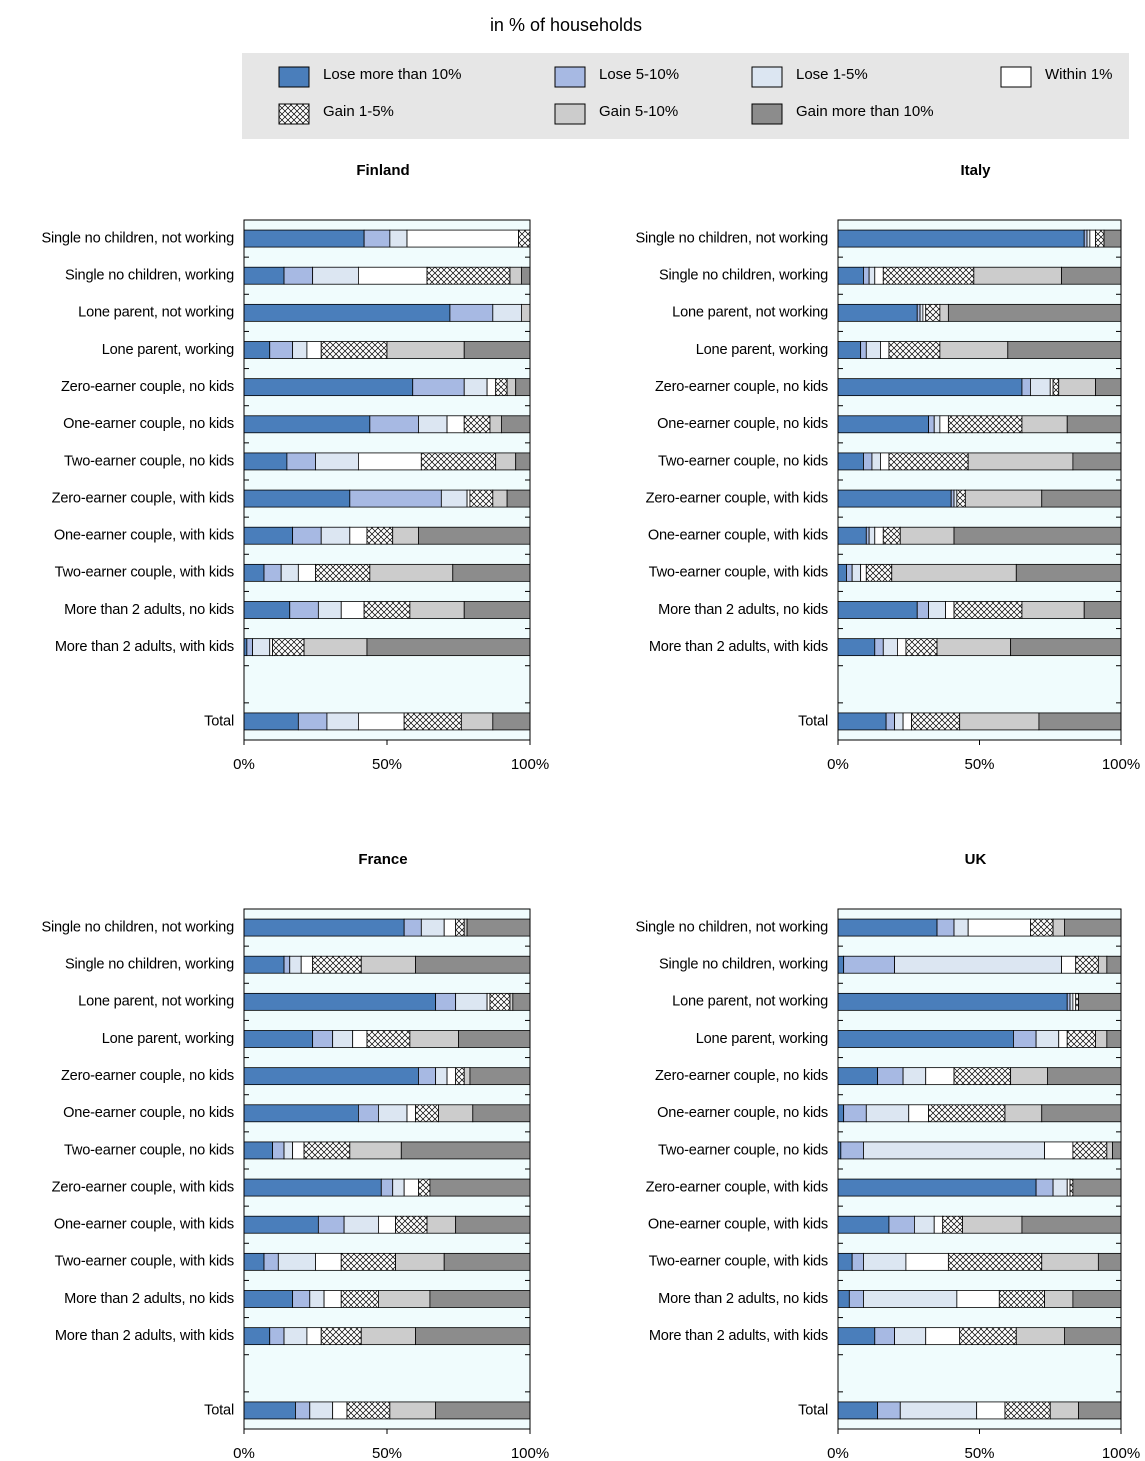 The height and width of the screenshot is (1461, 1145). Describe the element at coordinates (566, 25) in the screenshot. I see `page-title: in % of households` at that location.